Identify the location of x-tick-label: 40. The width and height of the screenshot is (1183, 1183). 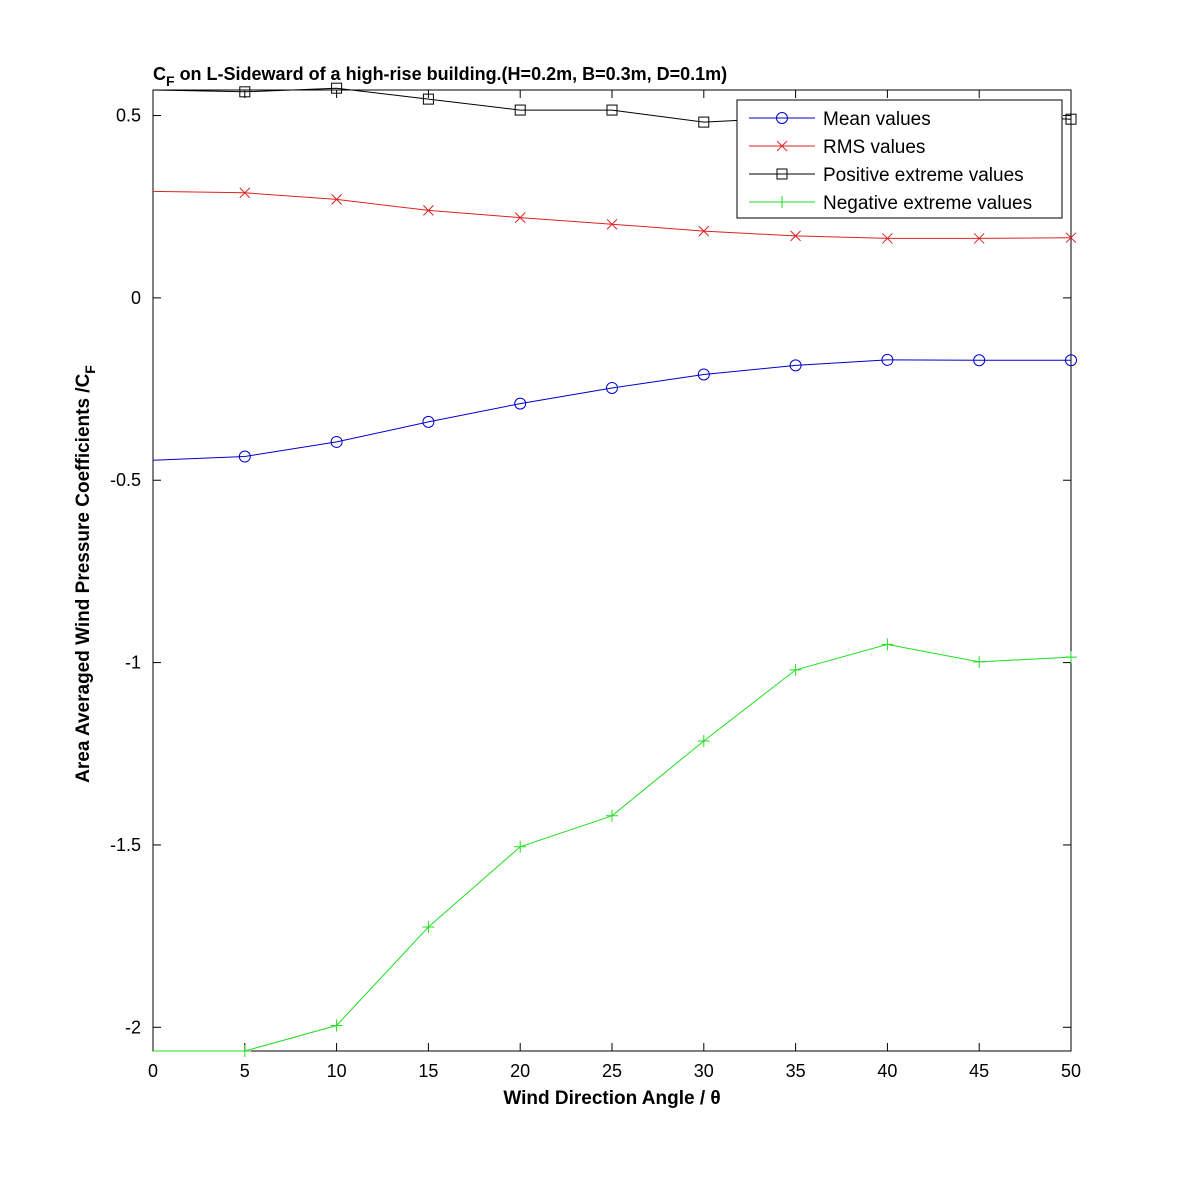
(887, 1071).